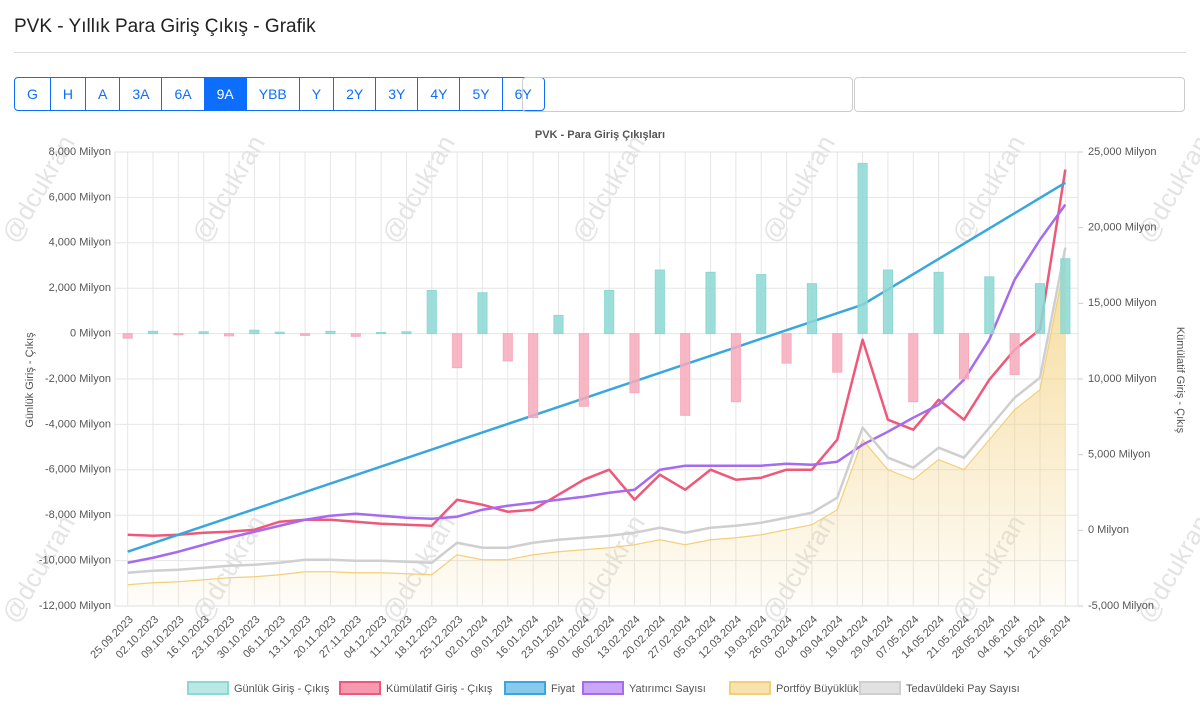 The image size is (1200, 720). Describe the element at coordinates (90, 334) in the screenshot. I see `y-tick-label: 0 Milyon` at that location.